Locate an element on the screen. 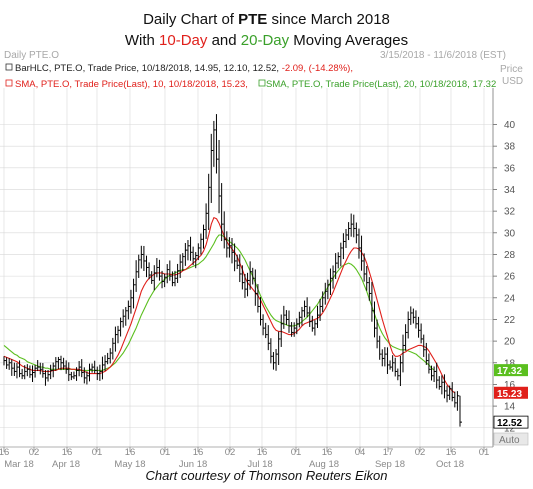 The image size is (533, 489). x-month-label: Oct 18 is located at coordinates (450, 464).